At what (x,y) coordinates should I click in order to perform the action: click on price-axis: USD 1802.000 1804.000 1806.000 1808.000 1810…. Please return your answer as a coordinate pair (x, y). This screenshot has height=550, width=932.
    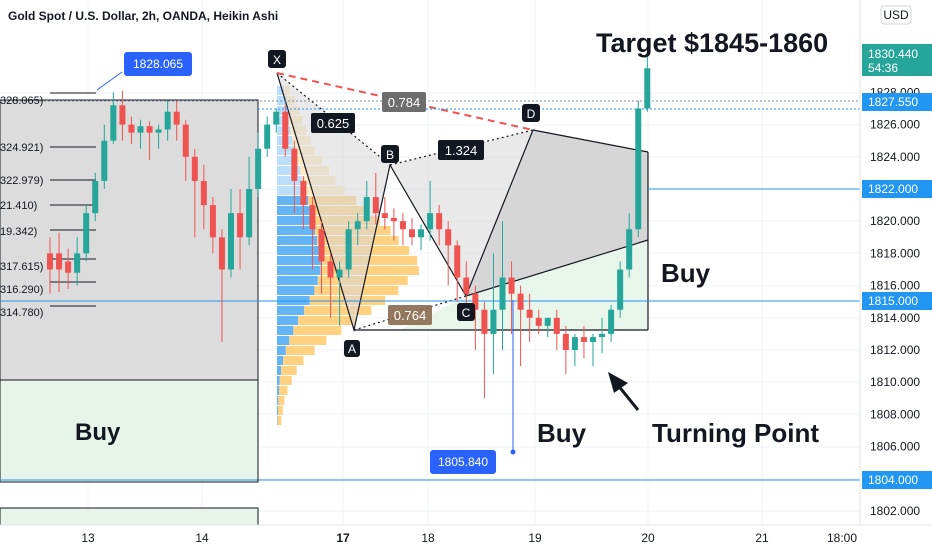
    Looking at the image, I should click on (895, 262).